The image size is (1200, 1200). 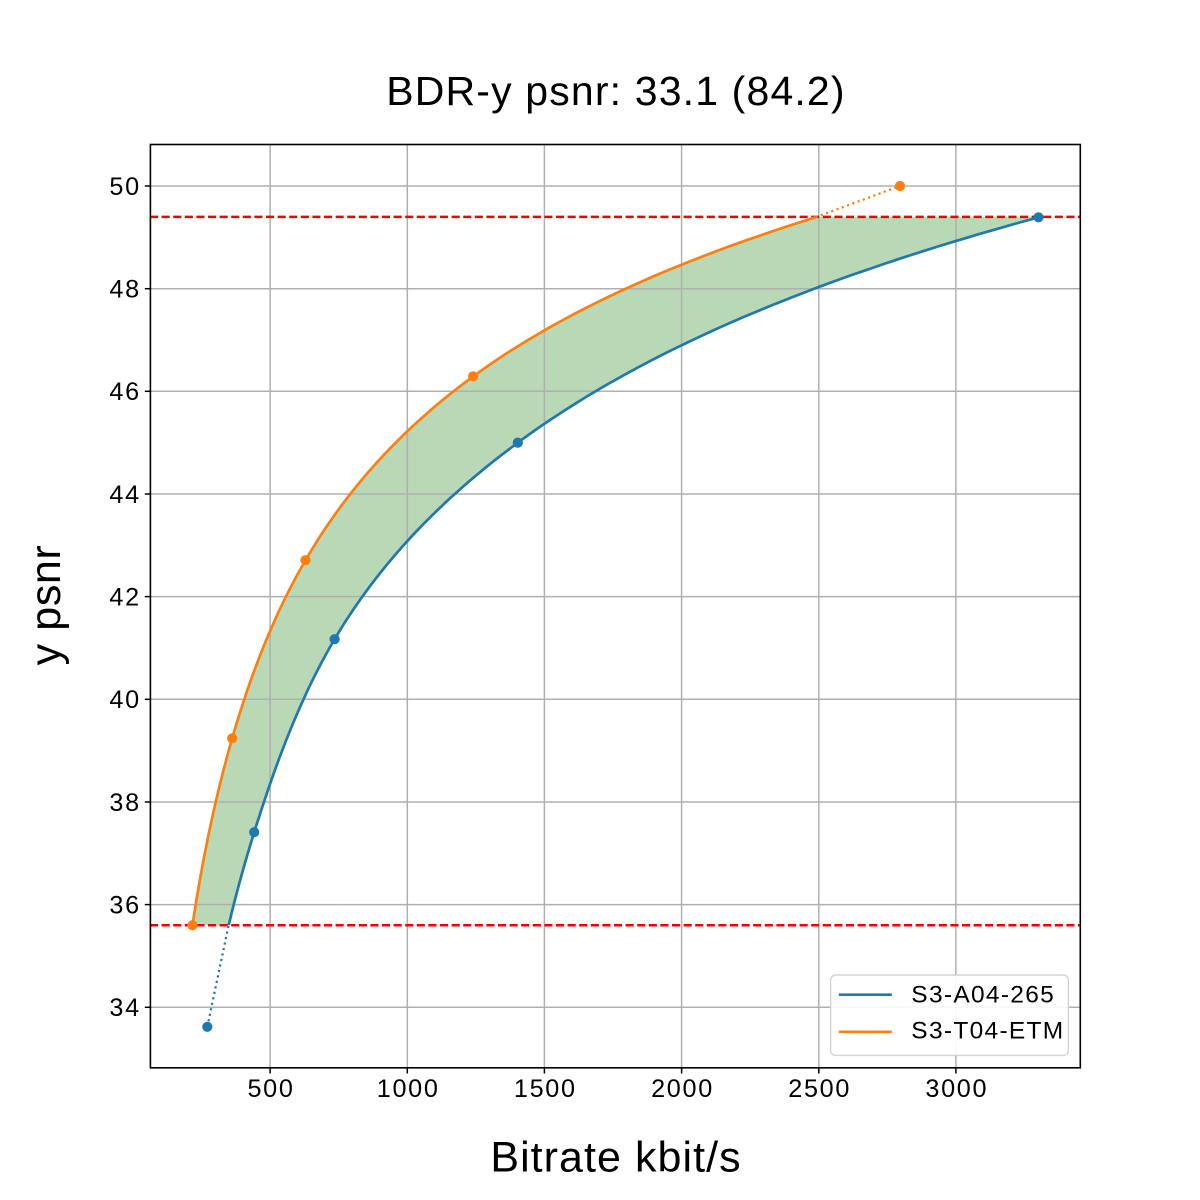 What do you see at coordinates (124, 392) in the screenshot?
I see `svg-text: 46` at bounding box center [124, 392].